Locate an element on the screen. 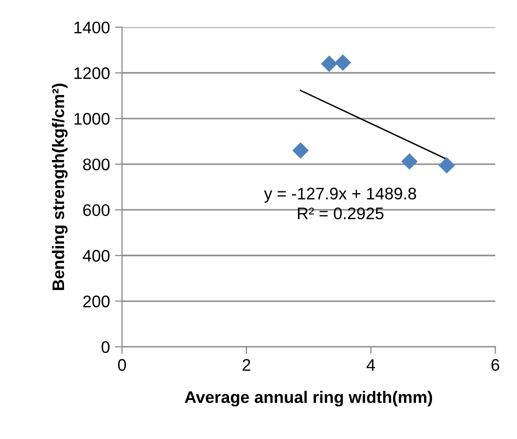 Image resolution: width=517 pixels, height=439 pixels. x-tick-label: 2 is located at coordinates (246, 365).